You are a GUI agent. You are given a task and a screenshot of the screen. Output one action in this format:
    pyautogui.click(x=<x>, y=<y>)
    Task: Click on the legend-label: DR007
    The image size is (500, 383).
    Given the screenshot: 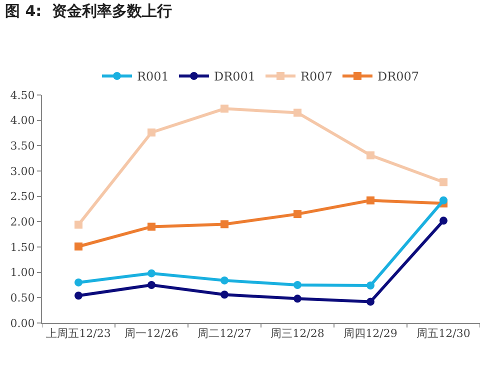 What is the action you would take?
    pyautogui.click(x=398, y=77)
    